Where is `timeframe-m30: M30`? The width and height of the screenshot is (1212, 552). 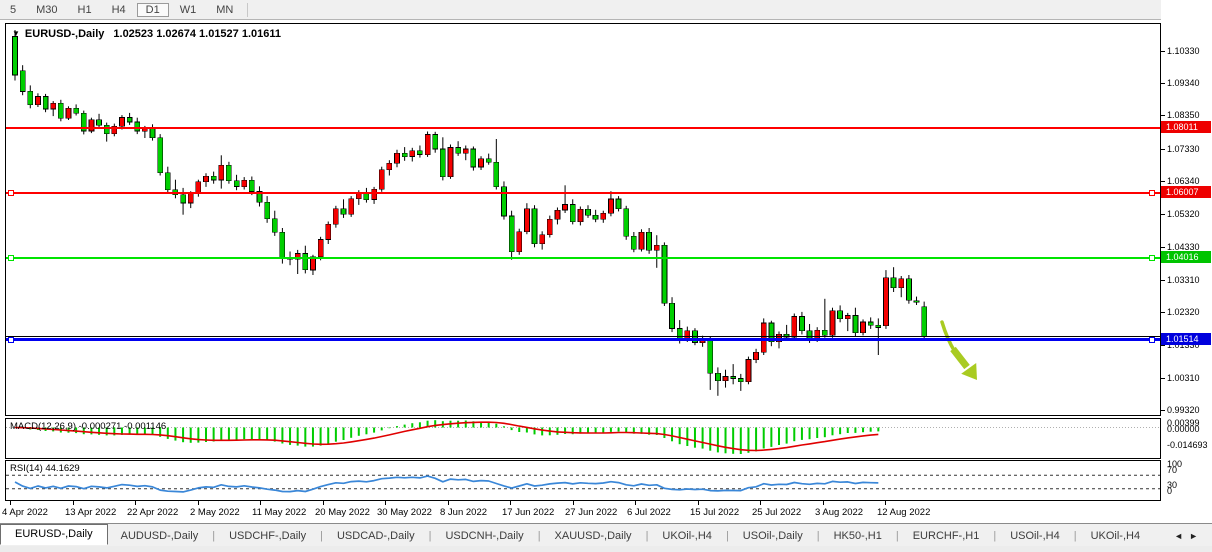
timeframe-m30: M30 is located at coordinates (47, 9).